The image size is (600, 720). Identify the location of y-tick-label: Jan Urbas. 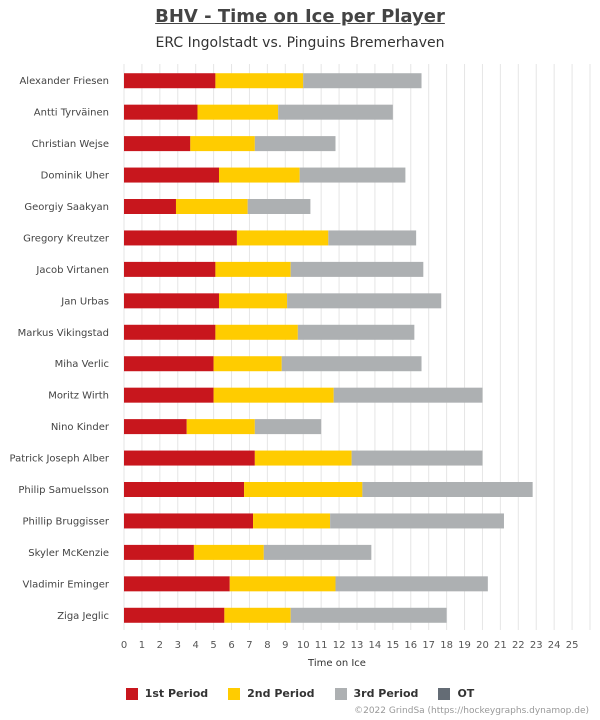
(84, 301).